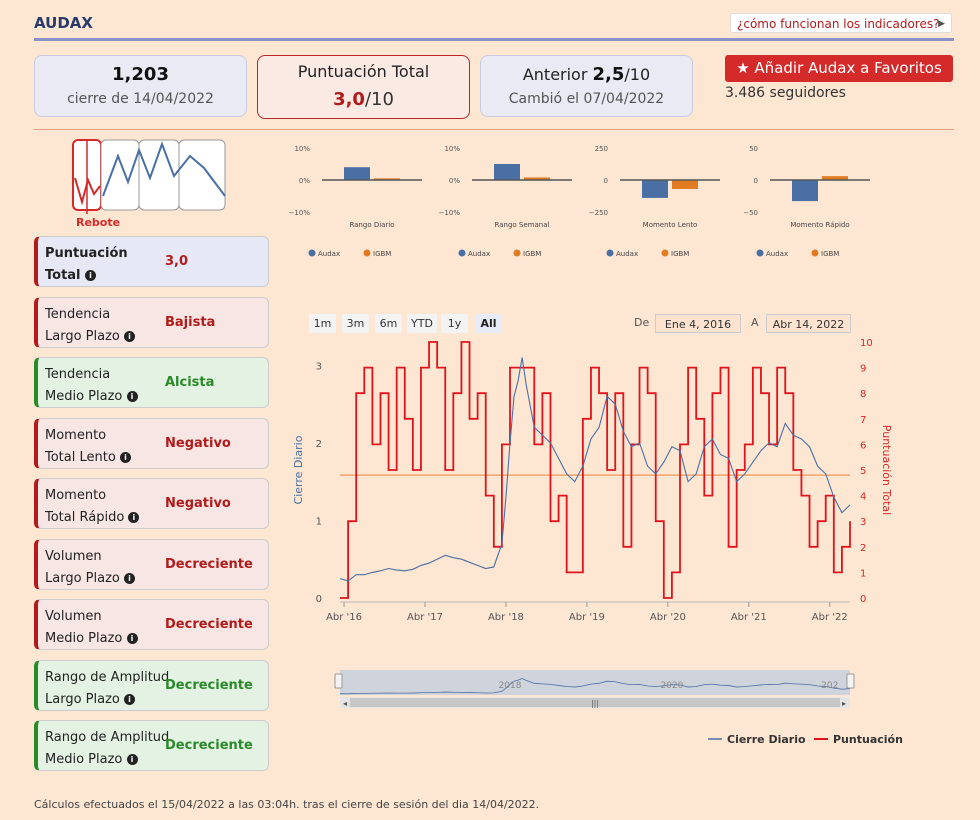 The width and height of the screenshot is (980, 820). I want to click on range-button: 6m, so click(388, 323).